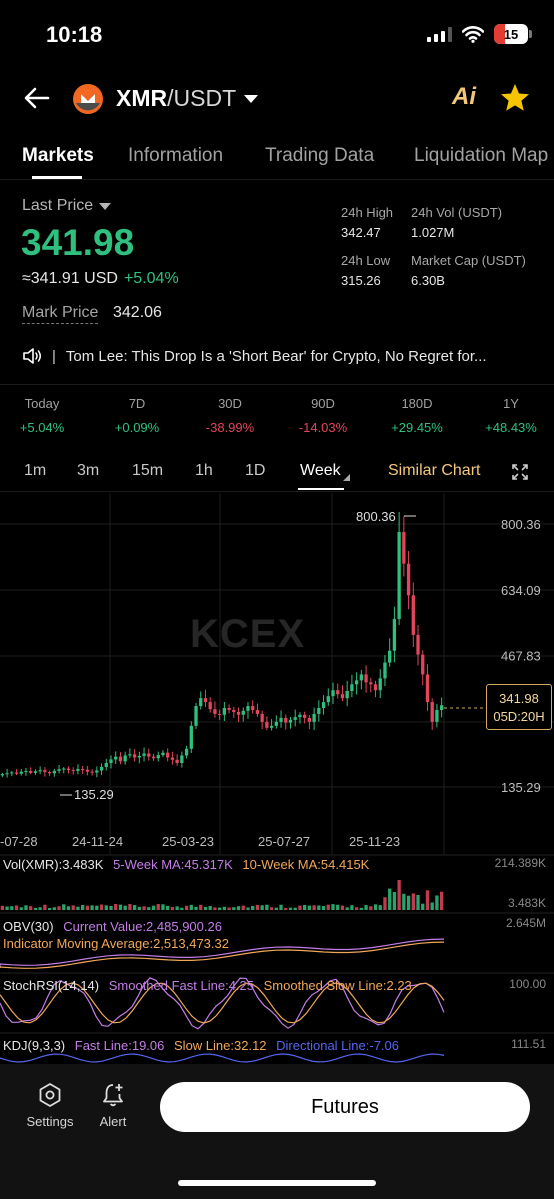 The width and height of the screenshot is (554, 1199). I want to click on trading-pair-selector: XMR /USDT, so click(187, 98).